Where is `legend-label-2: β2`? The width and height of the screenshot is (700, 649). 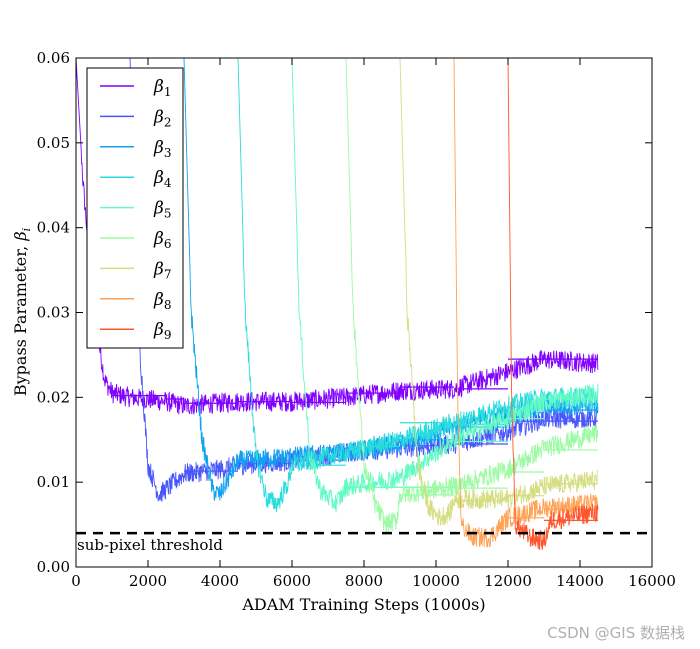 legend-label-2: β2 is located at coordinates (162, 118).